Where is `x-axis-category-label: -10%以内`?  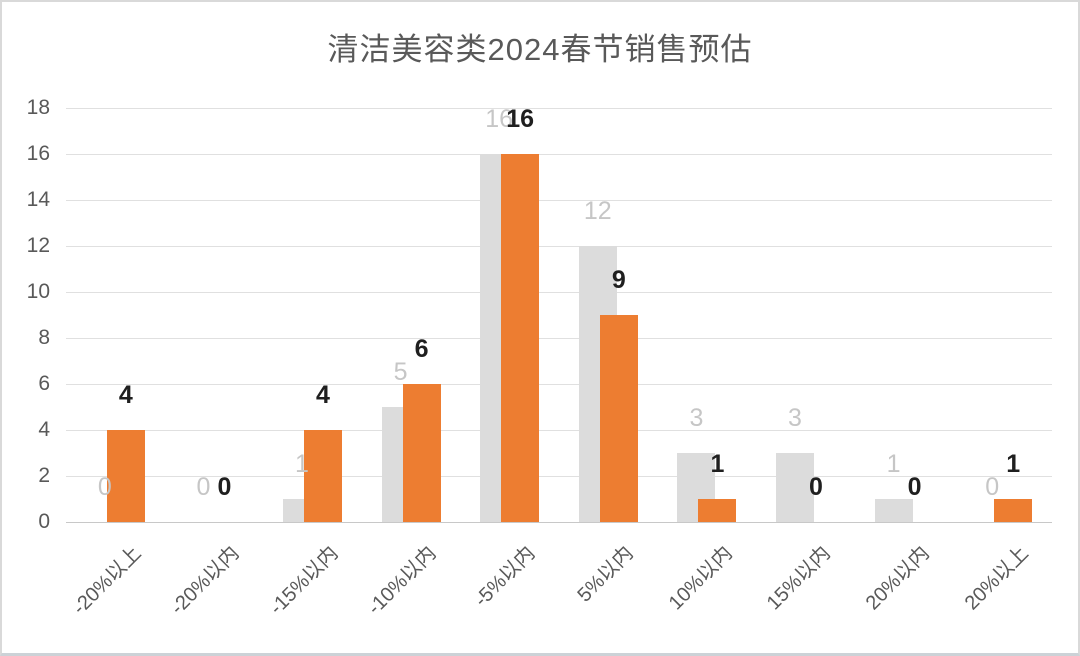
x-axis-category-label: -10%以内 is located at coordinates (402, 581).